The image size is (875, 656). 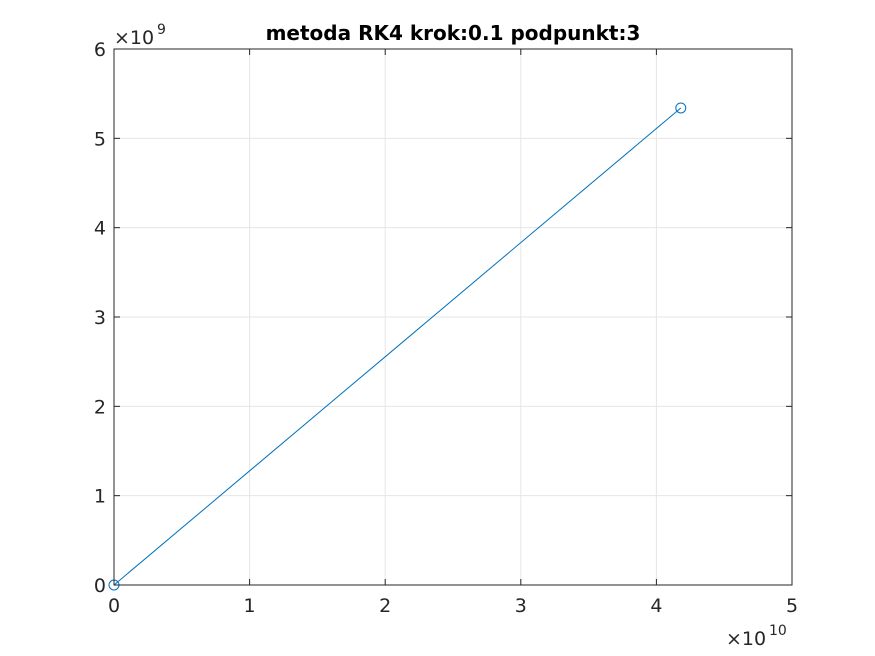 What do you see at coordinates (114, 606) in the screenshot?
I see `x-tick-label: 0` at bounding box center [114, 606].